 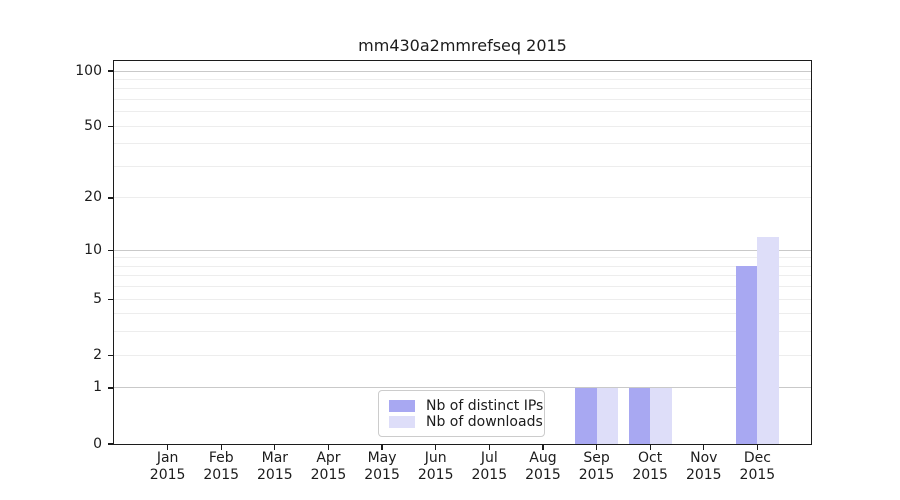 I want to click on legend-swatch-downloads, so click(x=402, y=422).